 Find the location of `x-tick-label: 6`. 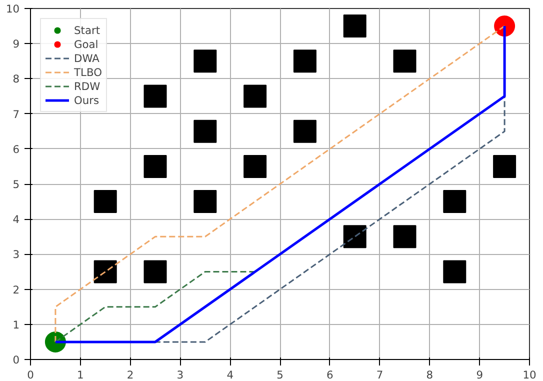

x-tick-label: 6 is located at coordinates (330, 374).